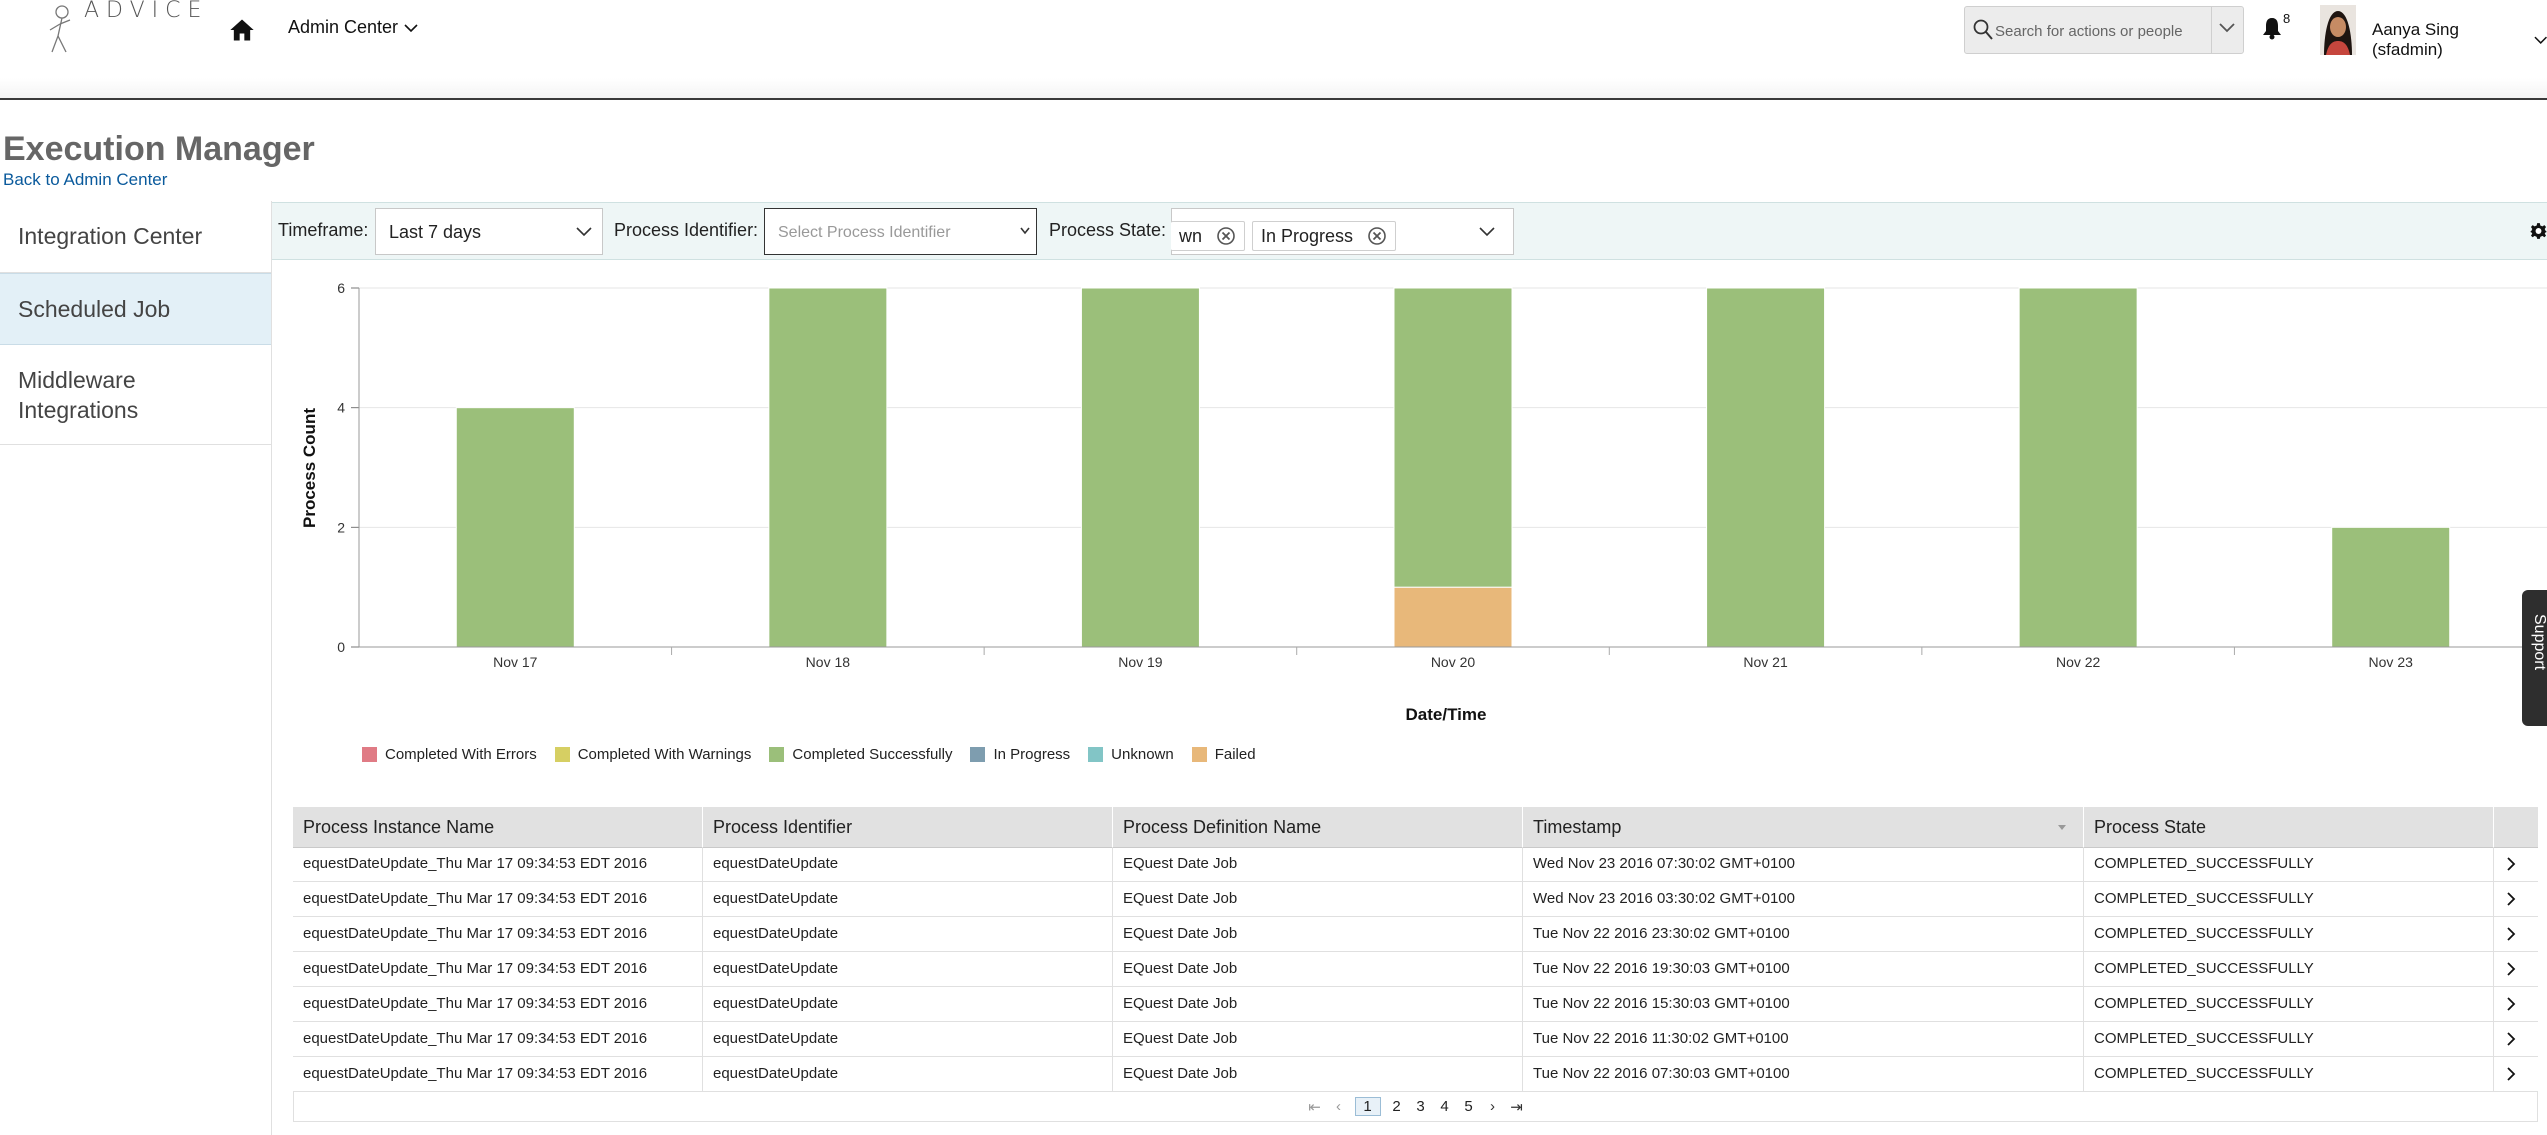  I want to click on bar-completed-successfully, so click(515, 527).